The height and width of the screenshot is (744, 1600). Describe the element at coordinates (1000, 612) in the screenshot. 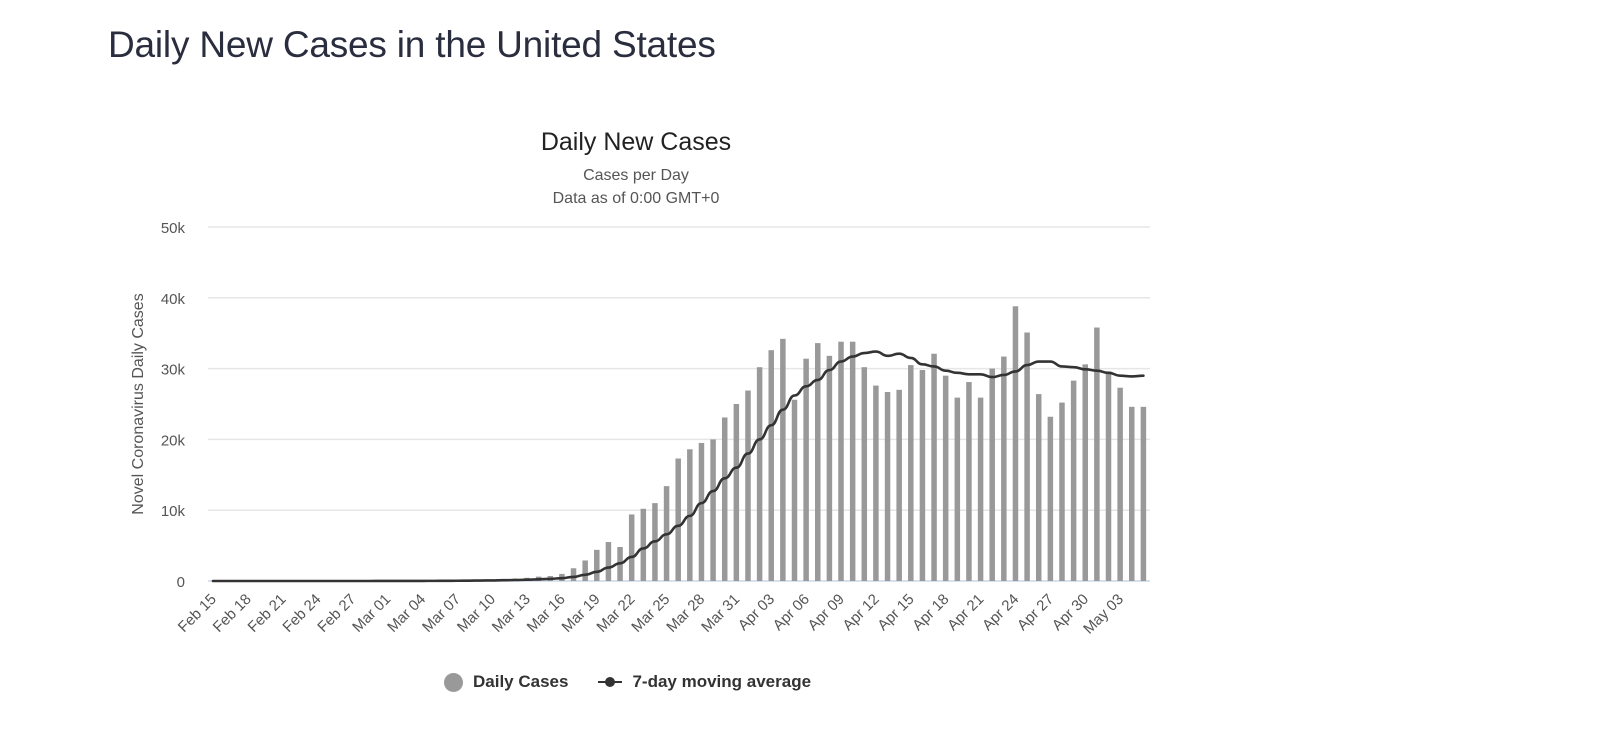

I see `x-tick-label: Apr 24` at that location.